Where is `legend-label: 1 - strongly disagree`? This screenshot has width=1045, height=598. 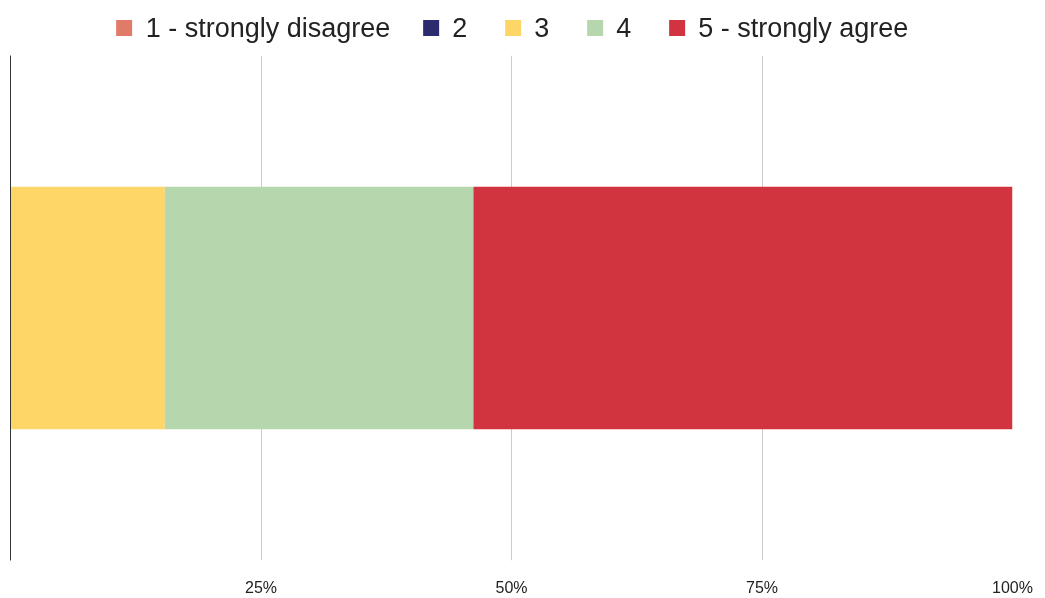 legend-label: 1 - strongly disagree is located at coordinates (268, 27).